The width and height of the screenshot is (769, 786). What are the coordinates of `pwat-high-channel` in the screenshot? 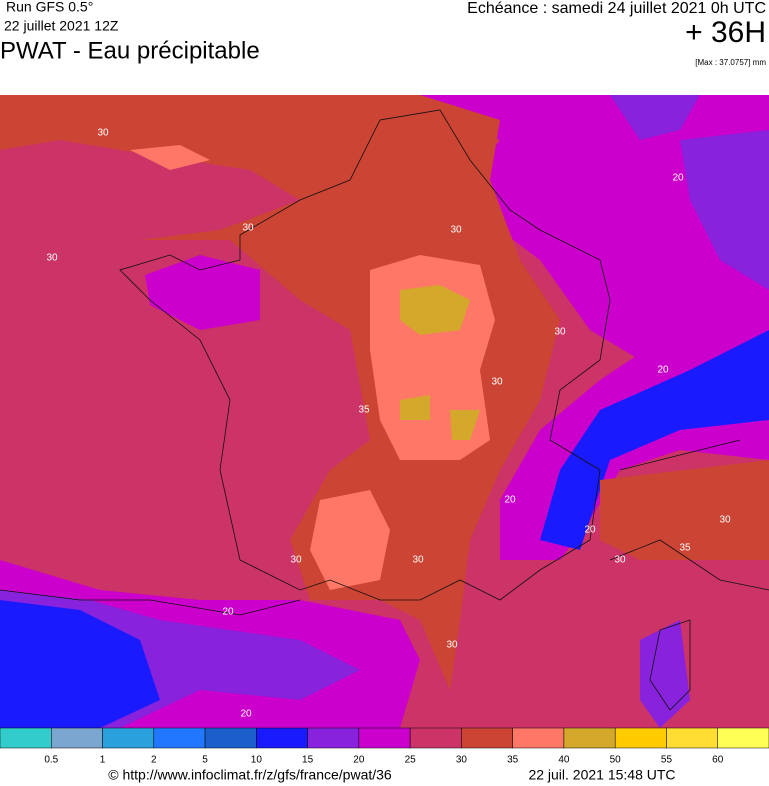 It's located at (170, 157).